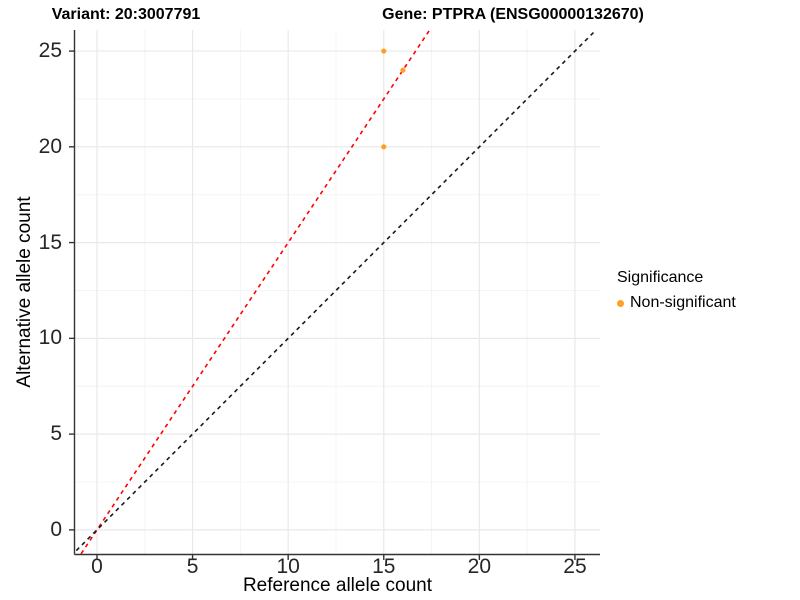 This screenshot has height=600, width=800. I want to click on x-tick-label: 25, so click(575, 566).